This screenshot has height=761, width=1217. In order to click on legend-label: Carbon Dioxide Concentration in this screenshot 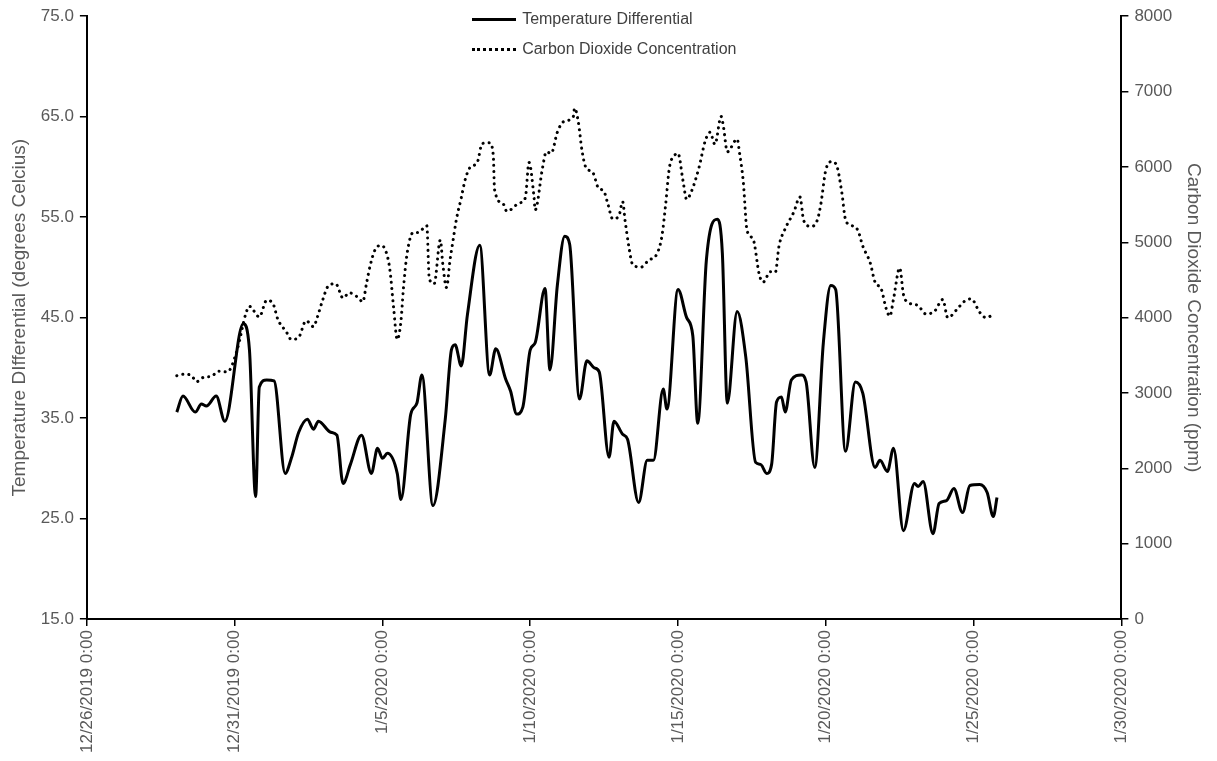, I will do `click(629, 49)`.